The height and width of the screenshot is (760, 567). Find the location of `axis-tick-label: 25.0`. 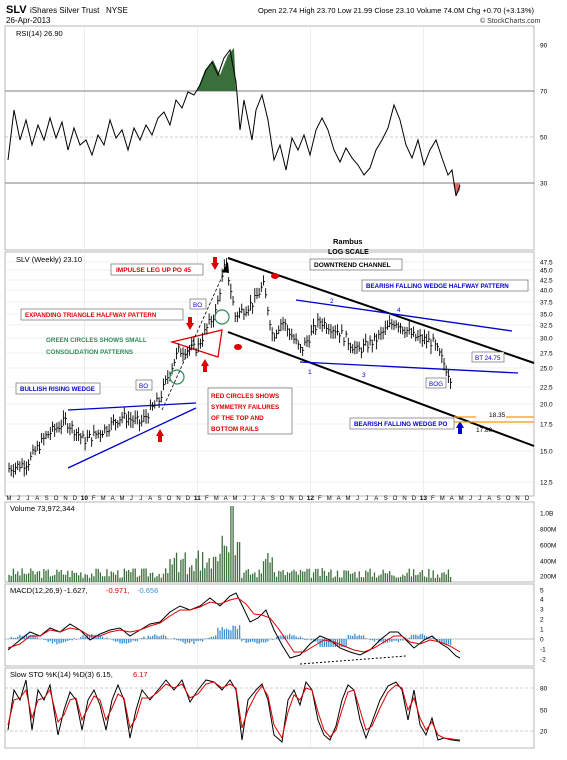

axis-tick-label: 25.0 is located at coordinates (546, 369).